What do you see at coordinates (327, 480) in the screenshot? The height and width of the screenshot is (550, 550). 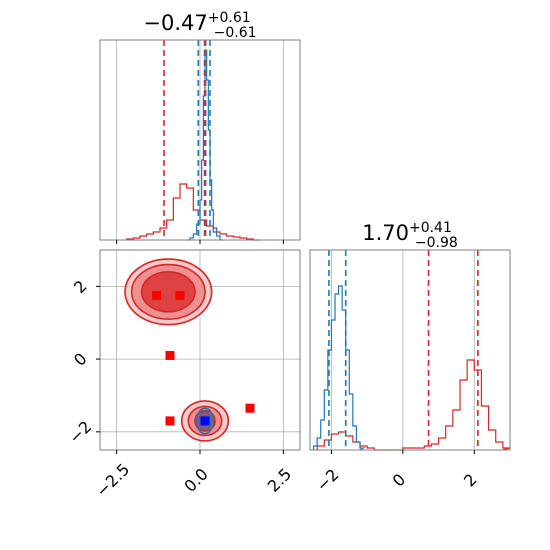 I see `x-tick-label: −2` at bounding box center [327, 480].